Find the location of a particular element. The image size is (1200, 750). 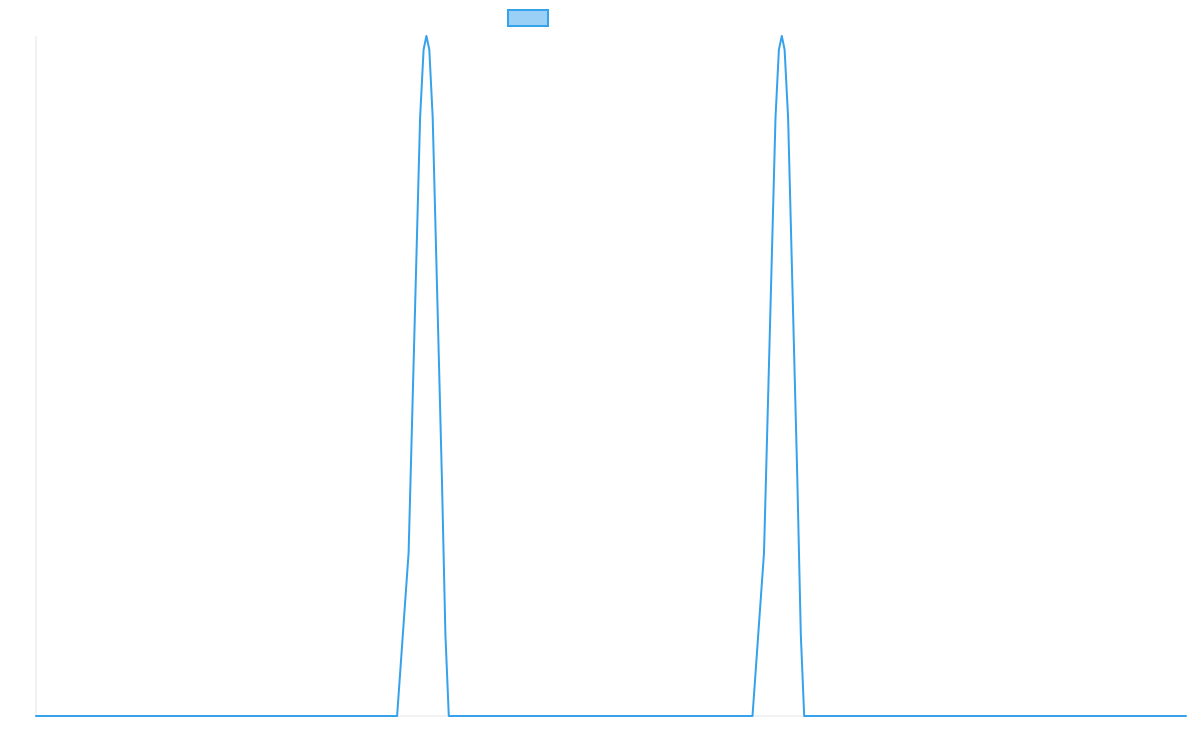

legend is located at coordinates (528, 18).